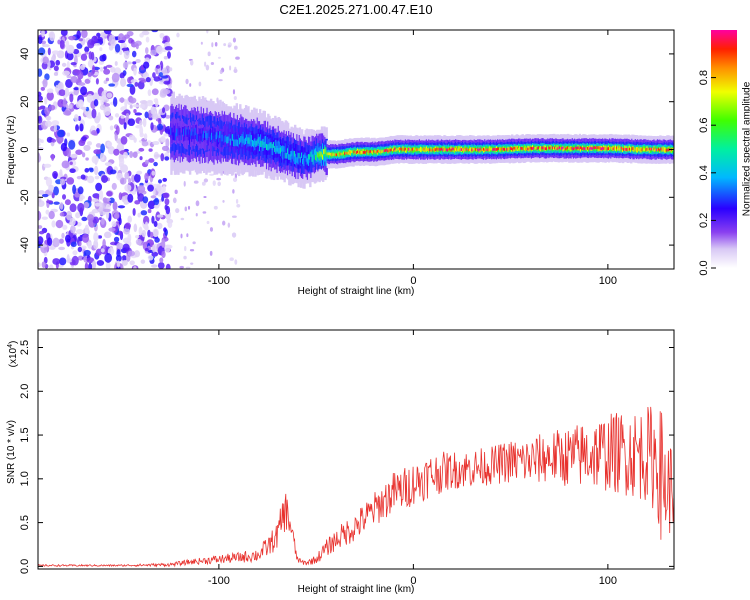 This screenshot has width=750, height=600. What do you see at coordinates (724, 149) in the screenshot?
I see `colorbar-scale` at bounding box center [724, 149].